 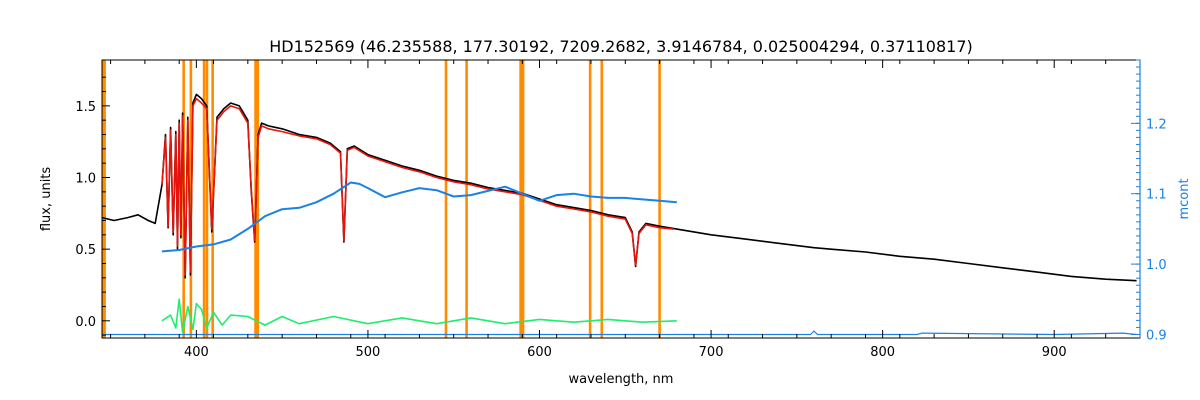 What do you see at coordinates (85, 179) in the screenshot?
I see `y-tick-label: 1.0` at bounding box center [85, 179].